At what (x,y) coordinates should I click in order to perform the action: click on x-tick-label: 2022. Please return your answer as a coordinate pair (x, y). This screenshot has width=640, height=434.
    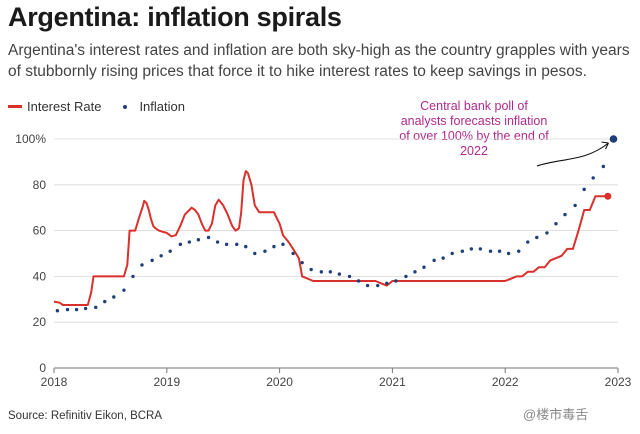
    Looking at the image, I should click on (505, 382).